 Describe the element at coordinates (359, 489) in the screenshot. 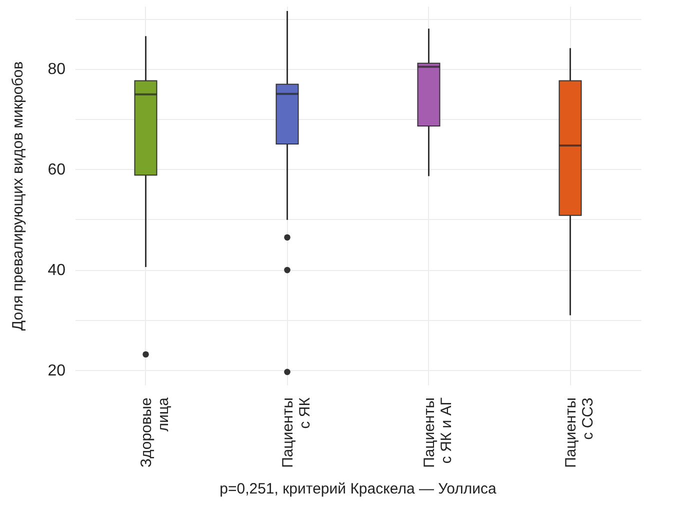

I see `text: p=0,251, критерий Краскела — Уоллиса` at that location.